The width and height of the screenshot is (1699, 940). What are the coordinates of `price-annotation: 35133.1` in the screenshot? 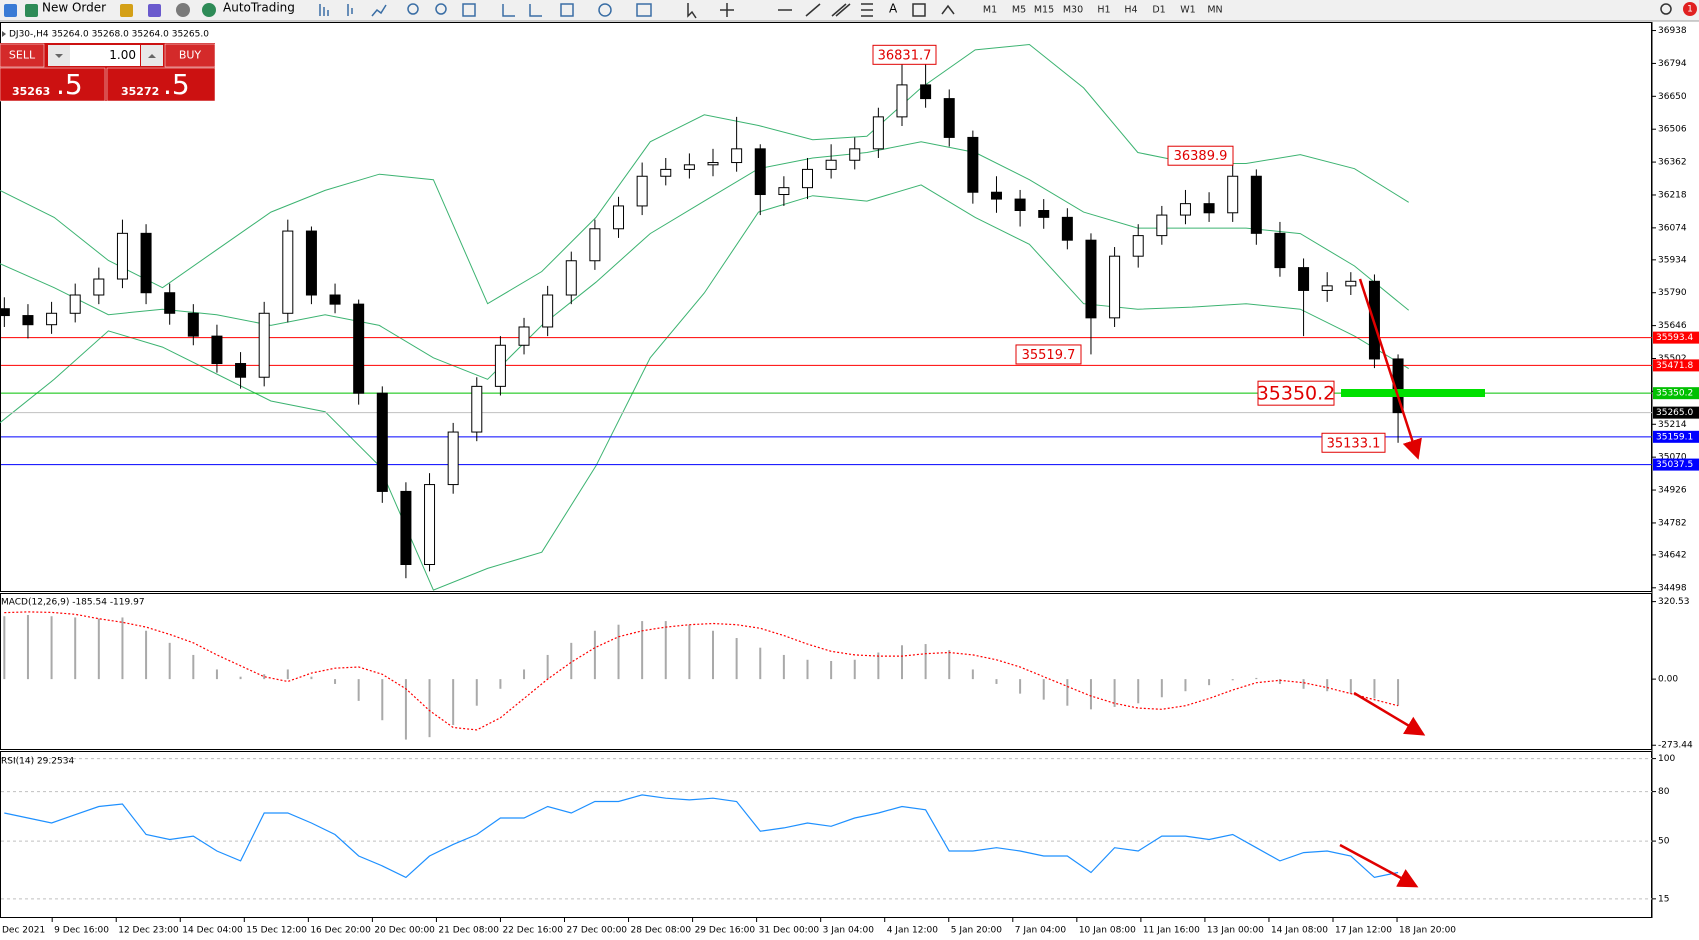 It's located at (1354, 443).